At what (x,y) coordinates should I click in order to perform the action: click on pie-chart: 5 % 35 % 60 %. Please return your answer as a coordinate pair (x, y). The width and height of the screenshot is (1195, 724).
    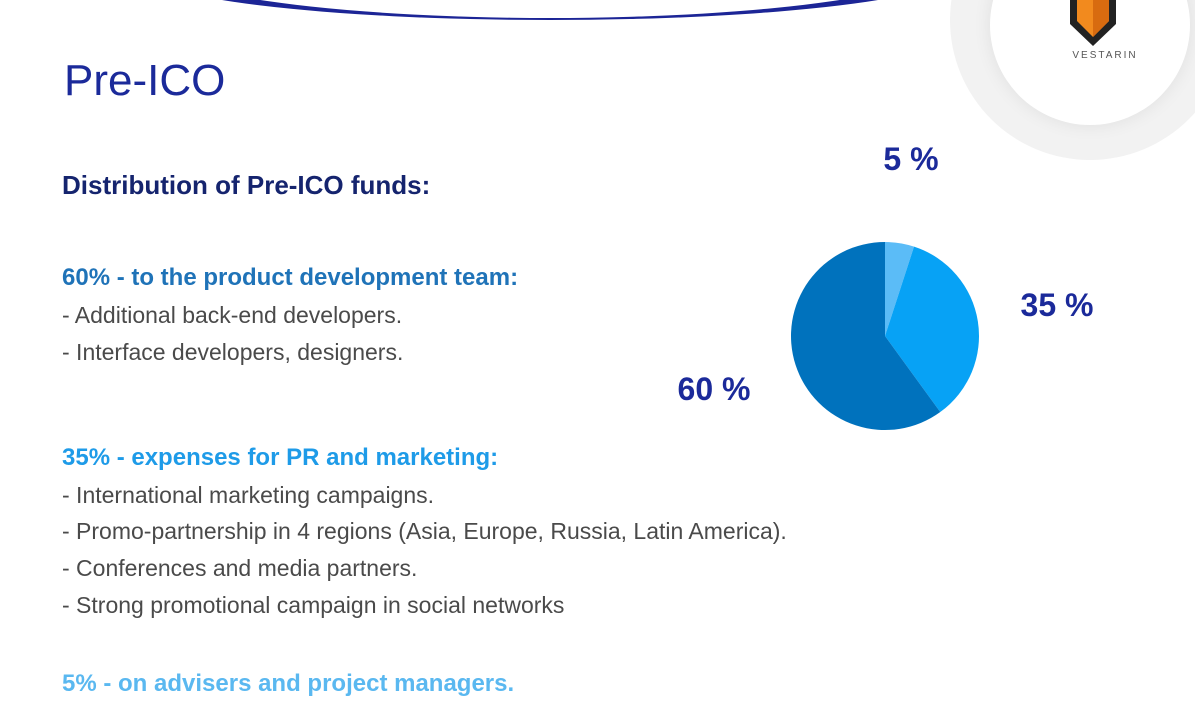
    Looking at the image, I should click on (886, 285).